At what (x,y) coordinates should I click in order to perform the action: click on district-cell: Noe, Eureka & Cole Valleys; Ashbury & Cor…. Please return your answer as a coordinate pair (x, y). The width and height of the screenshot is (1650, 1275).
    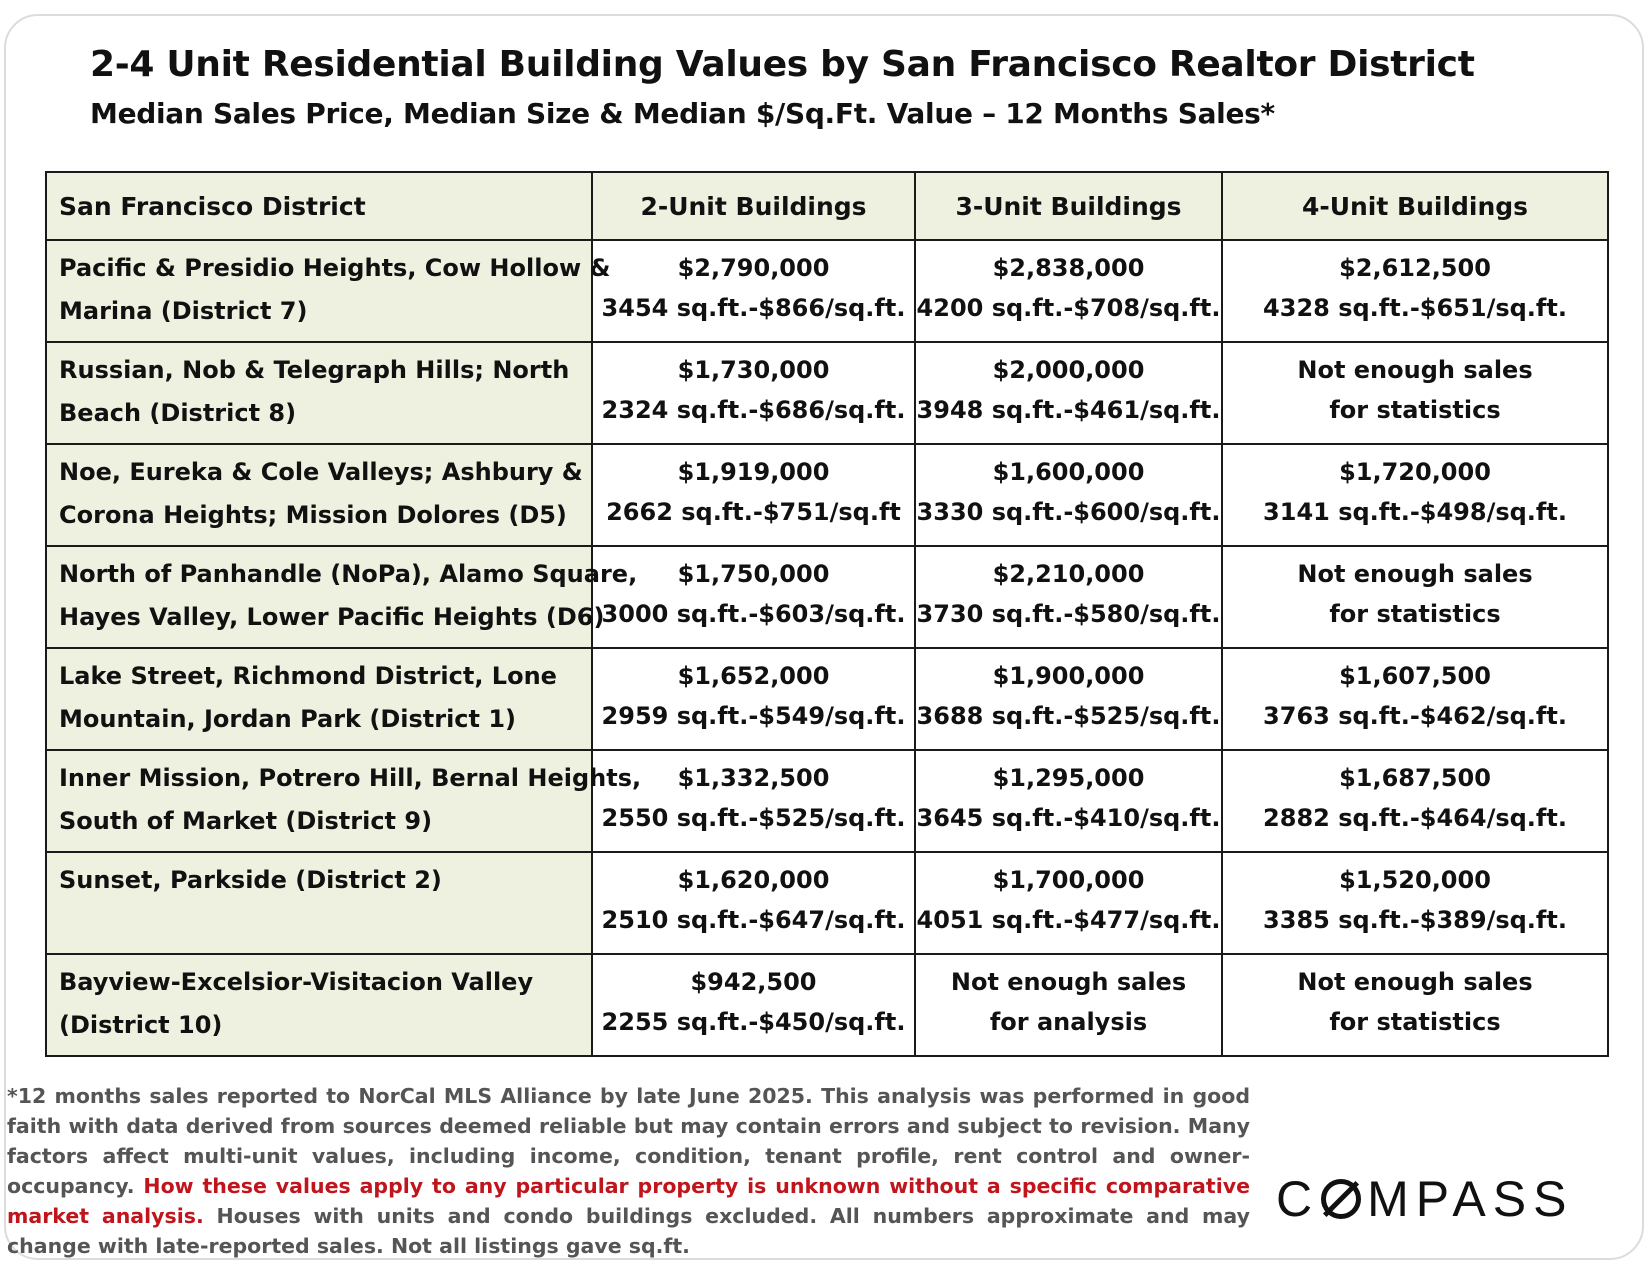
    Looking at the image, I should click on (319, 495).